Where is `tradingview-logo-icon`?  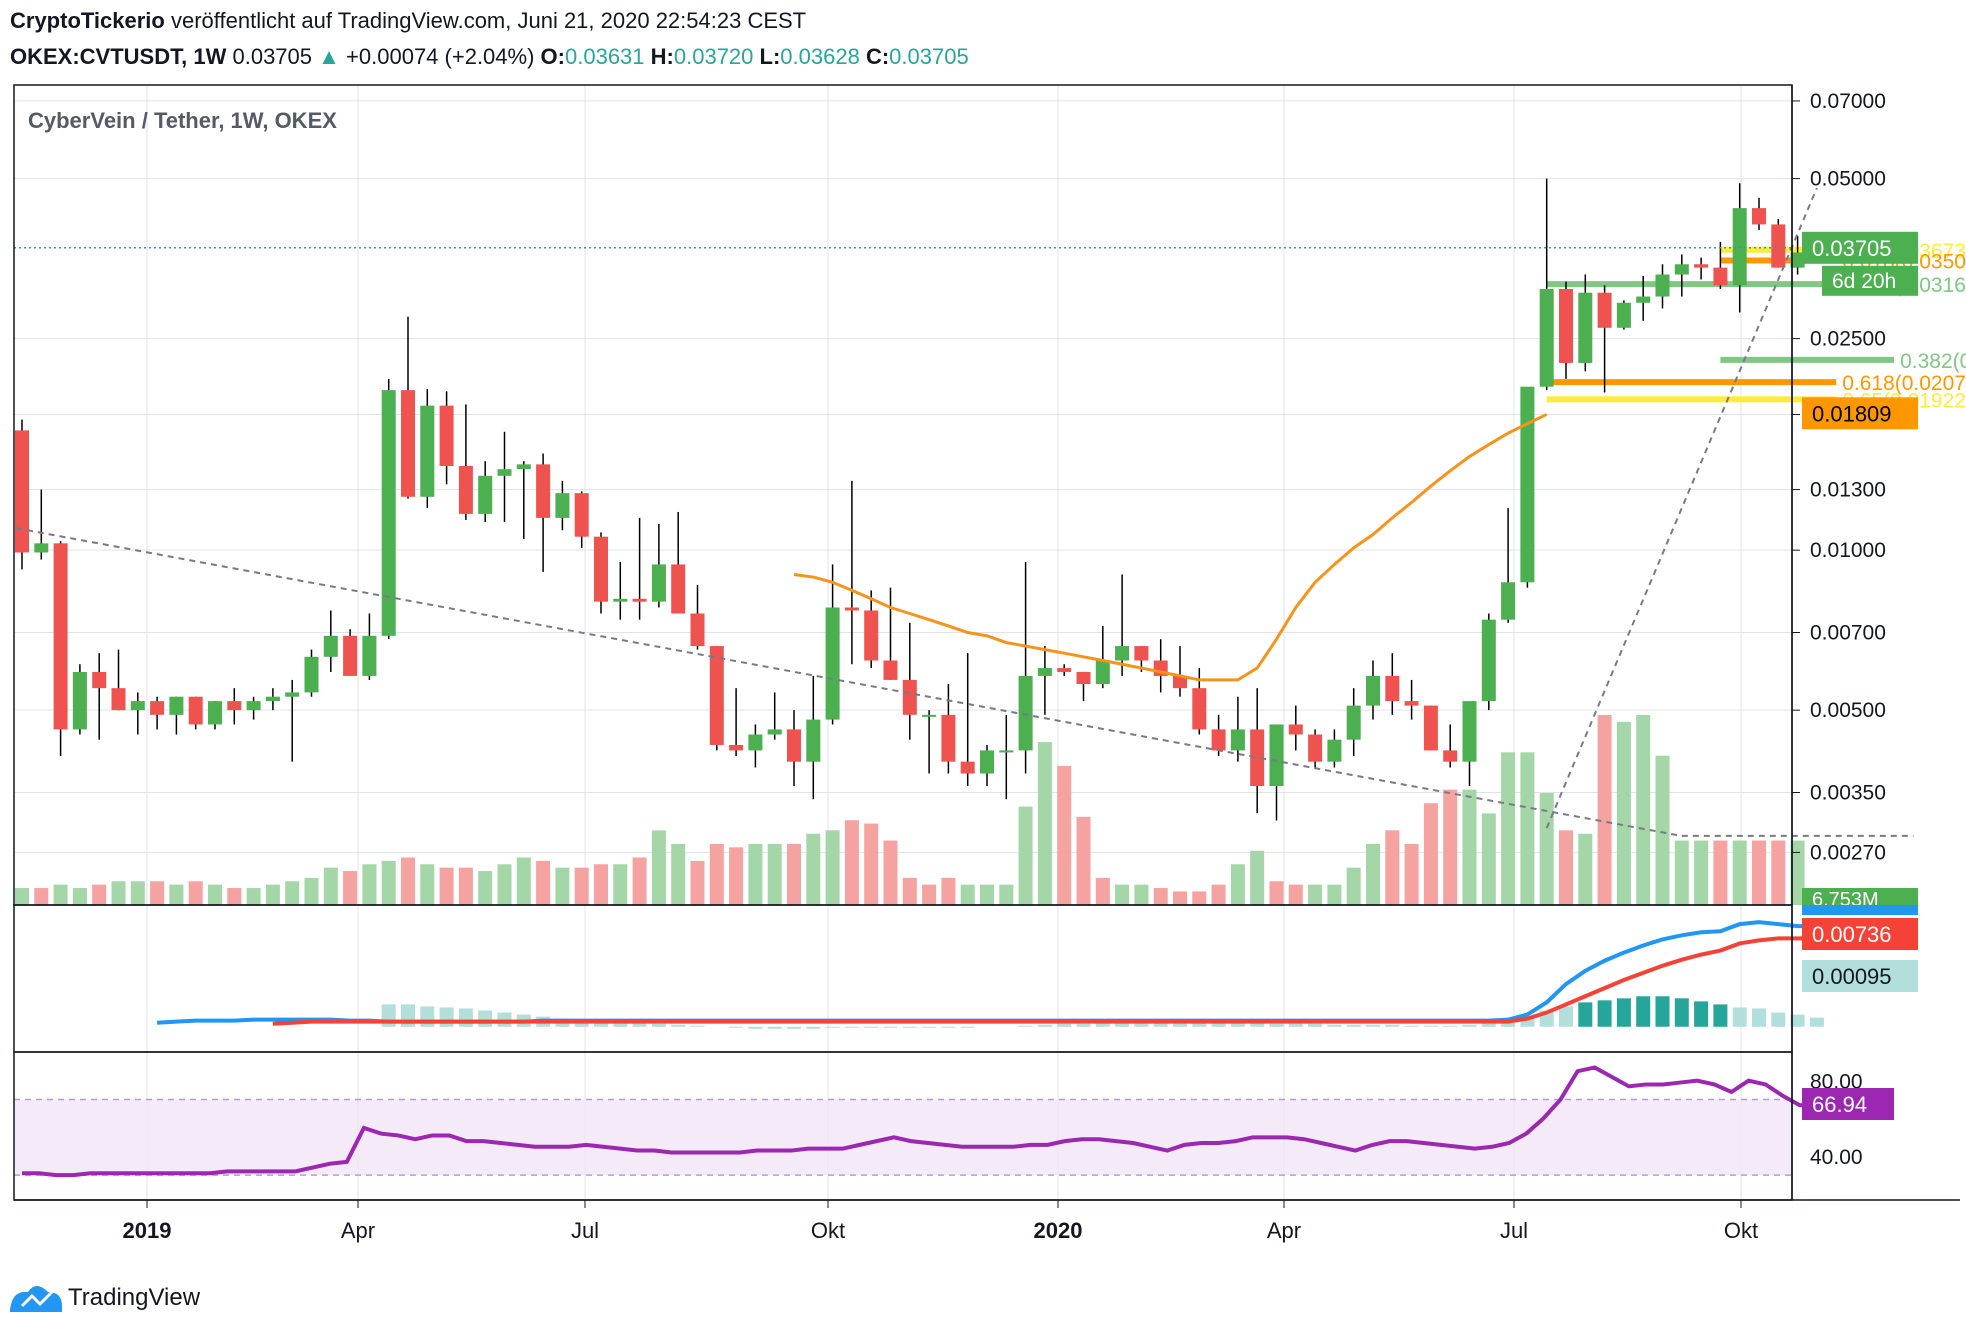 tradingview-logo-icon is located at coordinates (36, 1299).